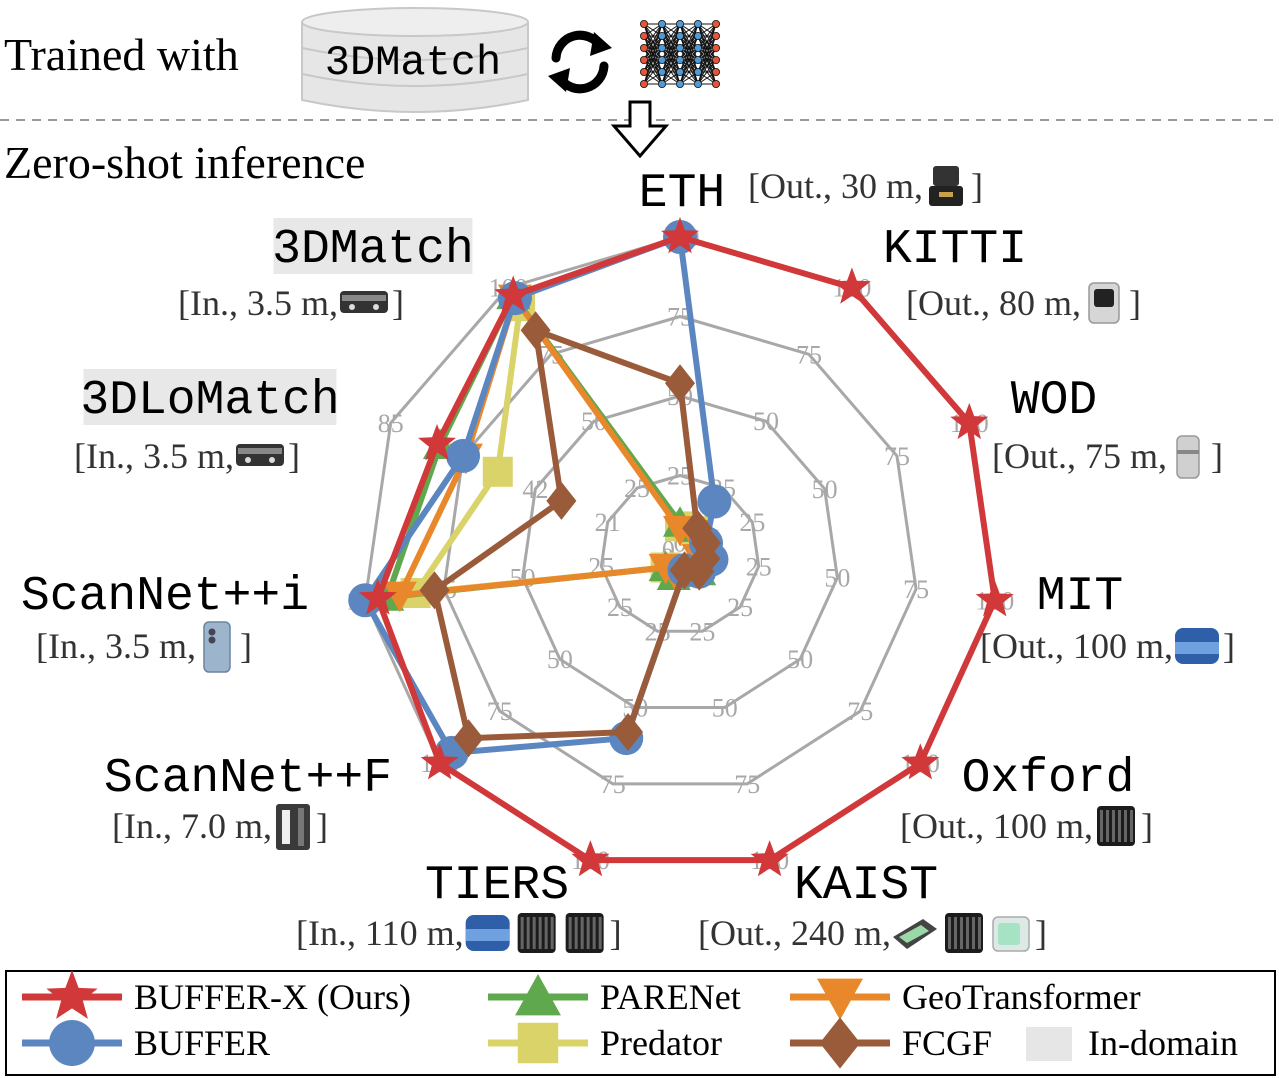  I want to click on dataset-cylinder-icon, so click(415, 60).